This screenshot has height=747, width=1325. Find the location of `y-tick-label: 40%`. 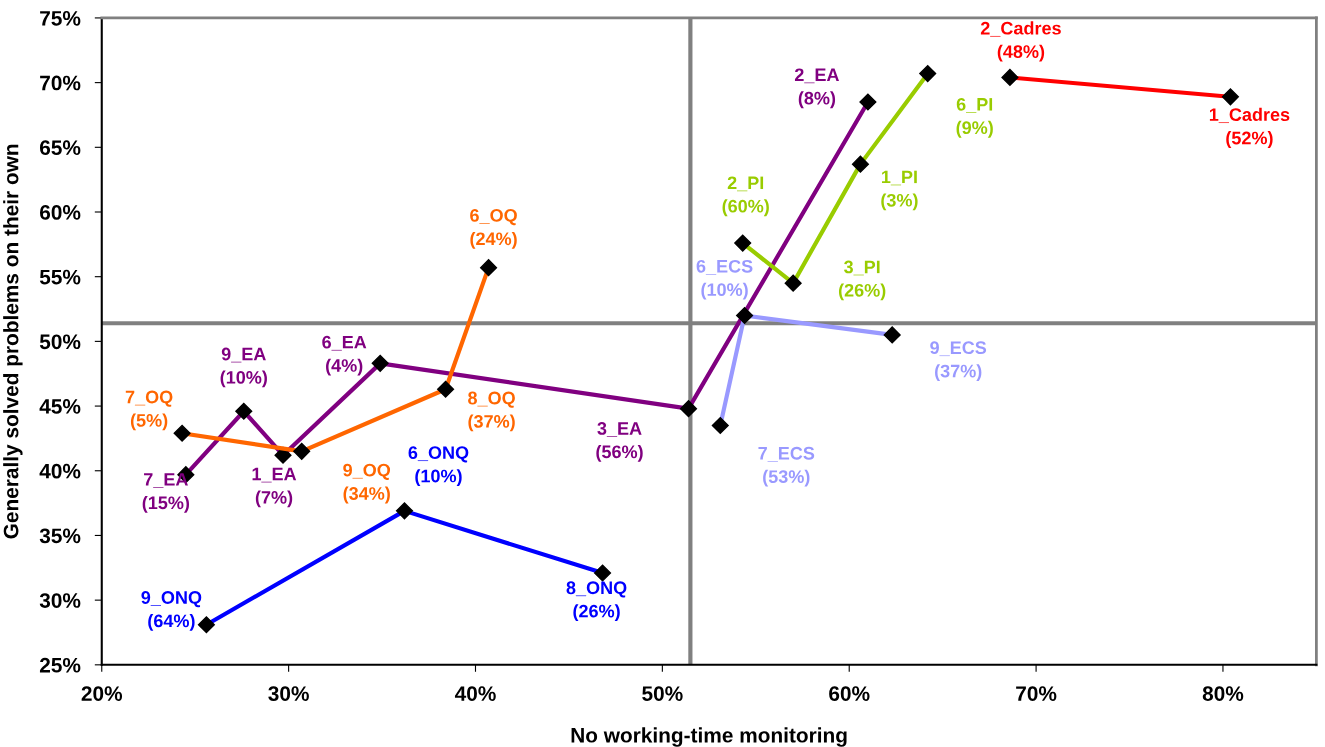

y-tick-label: 40% is located at coordinates (60, 471).